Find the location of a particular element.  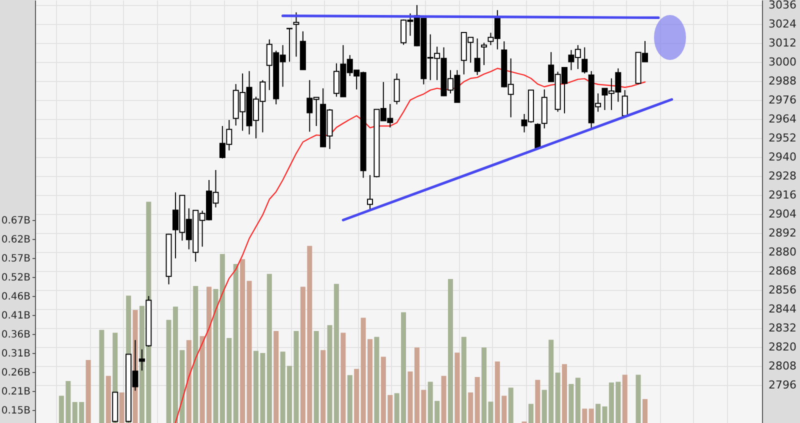

y-tick-label: 2844 is located at coordinates (782, 309).